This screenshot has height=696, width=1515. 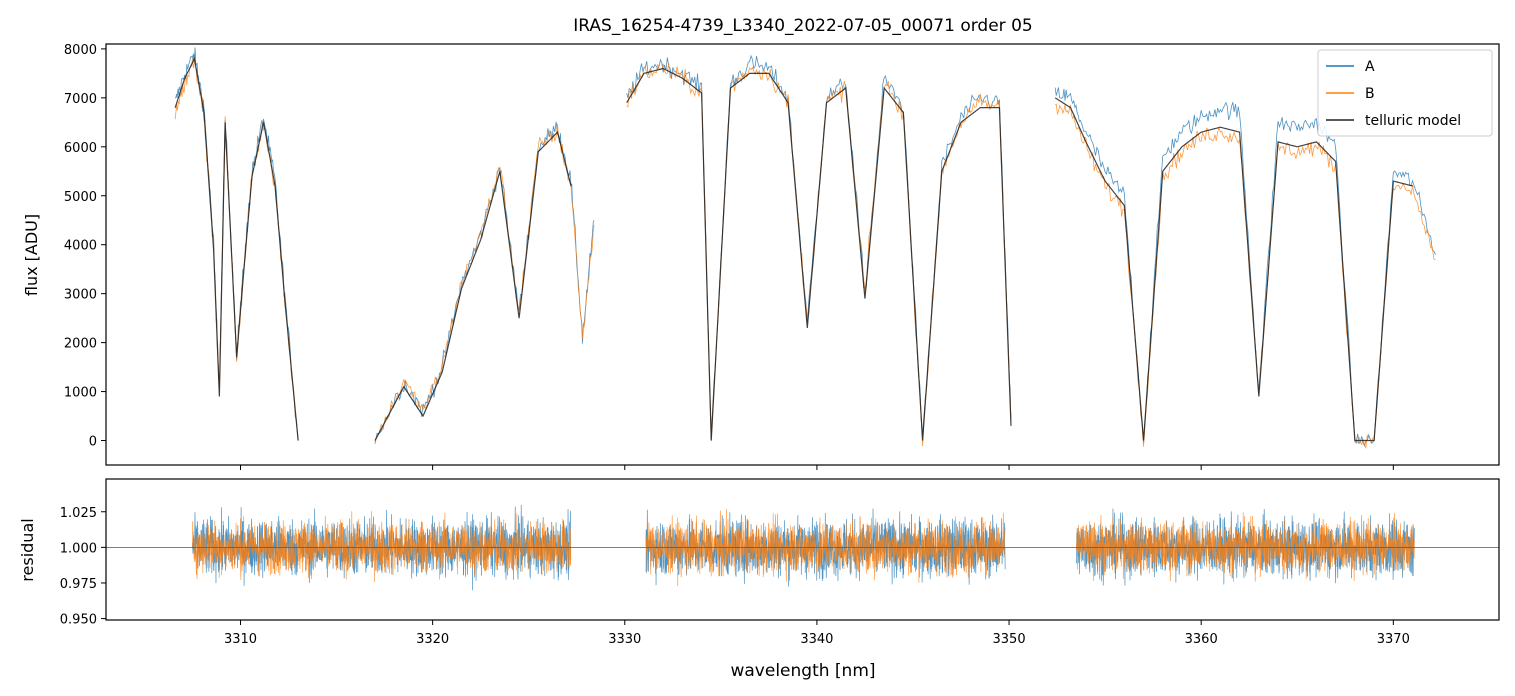 I want to click on legend-box, so click(x=1405, y=93).